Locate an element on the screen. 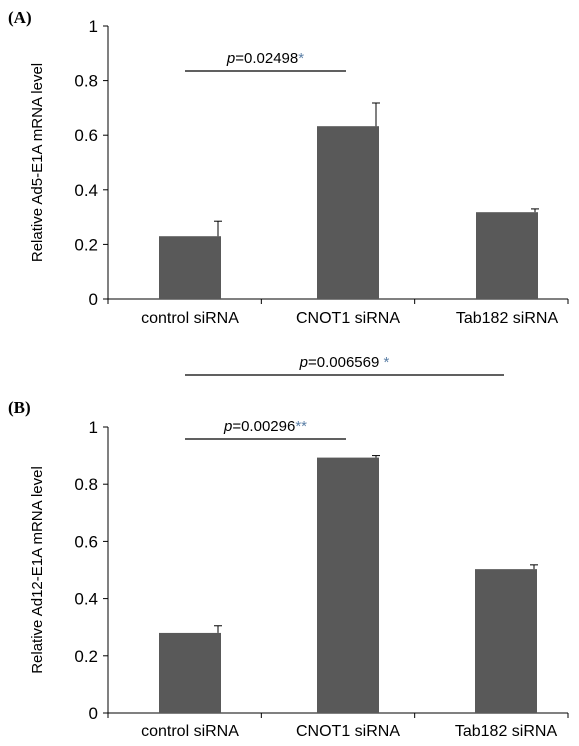  panel-label: (A) is located at coordinates (20, 17).